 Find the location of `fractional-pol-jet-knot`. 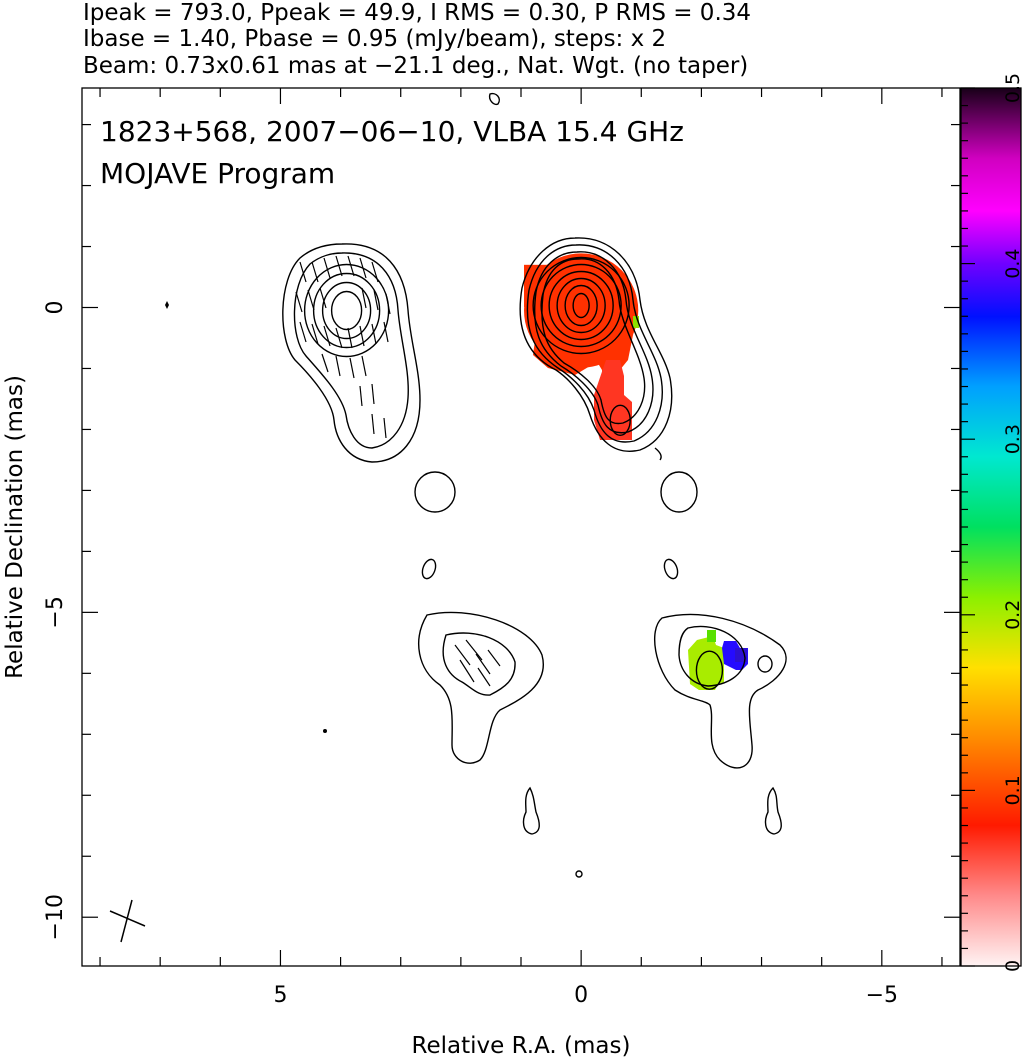

fractional-pol-jet-knot is located at coordinates (613, 400).